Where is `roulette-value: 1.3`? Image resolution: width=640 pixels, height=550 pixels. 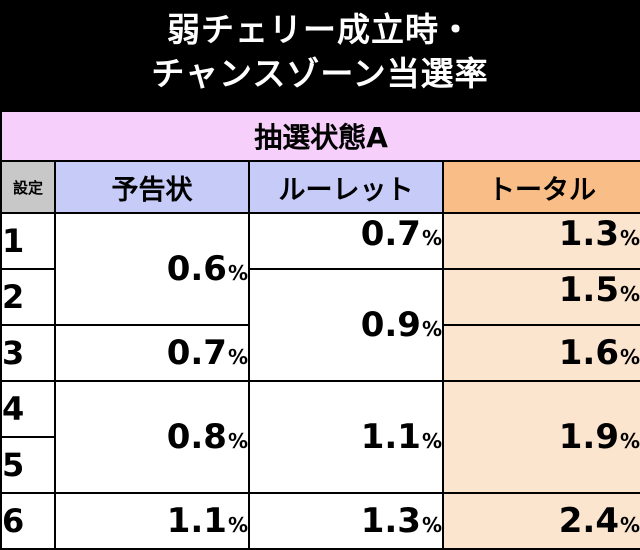 roulette-value: 1.3 is located at coordinates (390, 521).